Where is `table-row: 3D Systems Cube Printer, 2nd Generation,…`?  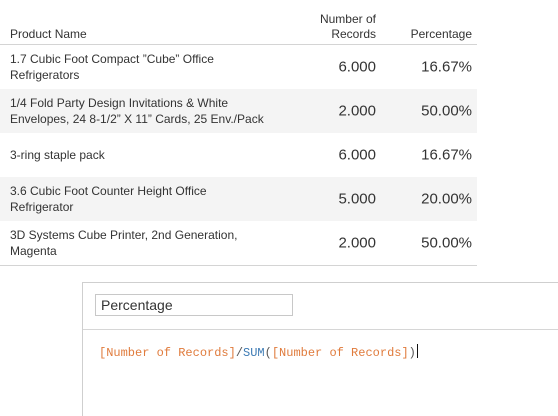
table-row: 3D Systems Cube Printer, 2nd Generation,… is located at coordinates (238, 243).